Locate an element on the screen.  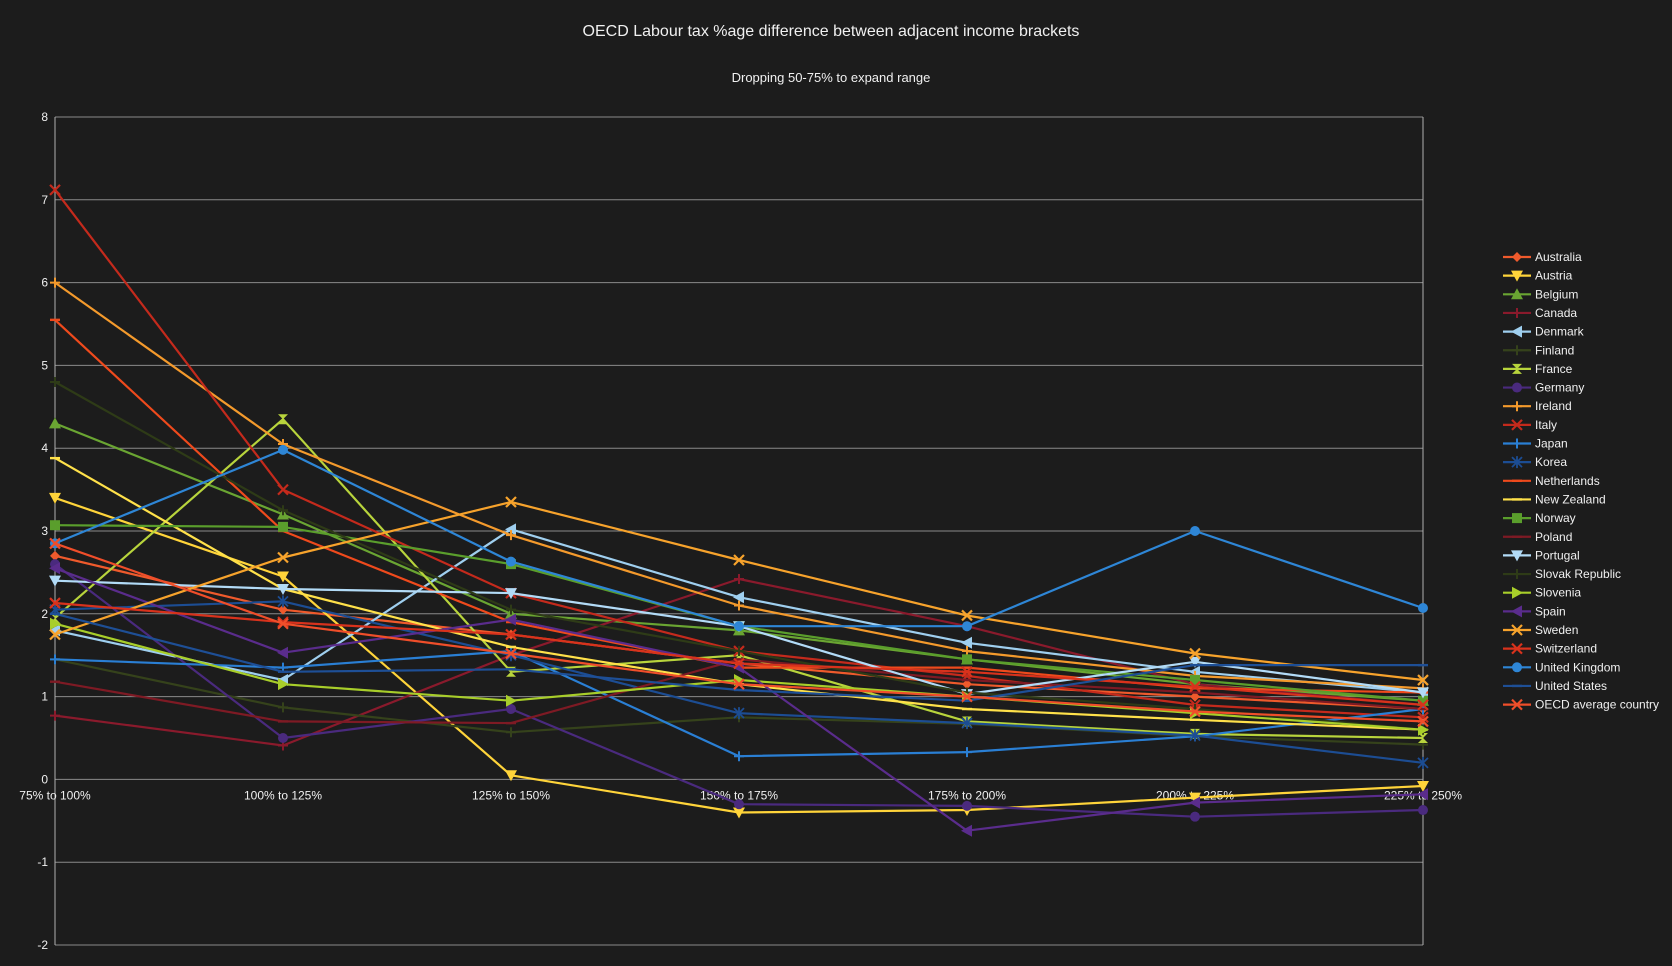
legend-marker-italy is located at coordinates (1517, 425).